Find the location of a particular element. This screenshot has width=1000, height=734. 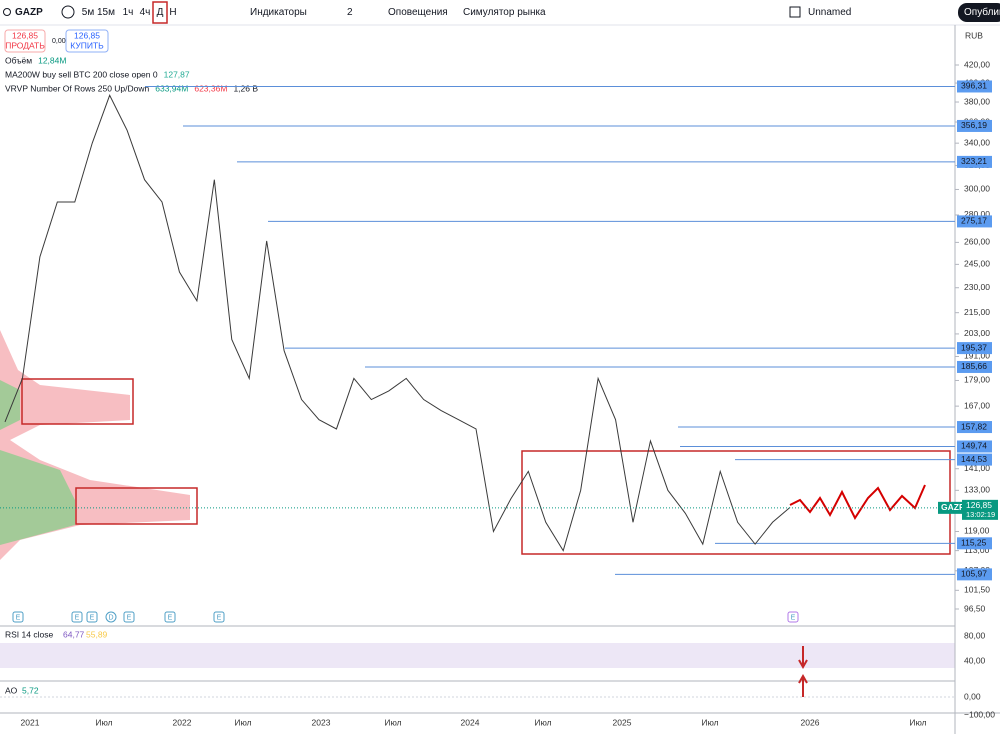

price-tick-label: 420,00 is located at coordinates (977, 64).